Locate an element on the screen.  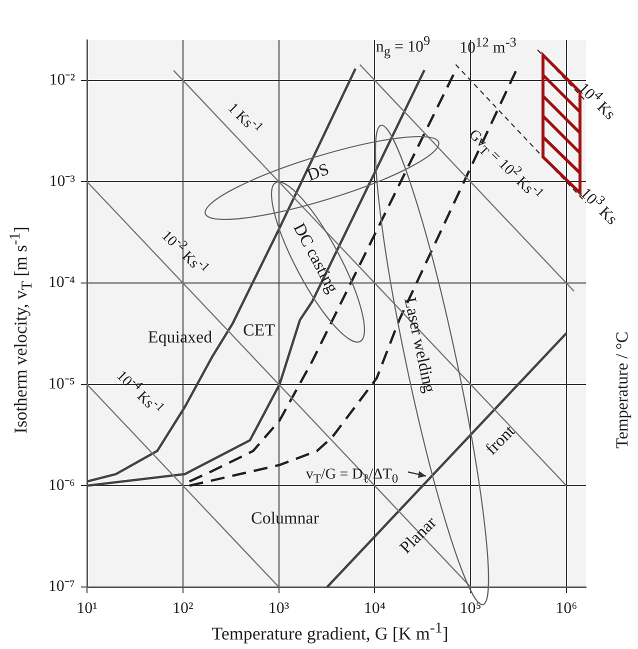
y-tick-label: 10⁻⁷ is located at coordinates (61, 587).